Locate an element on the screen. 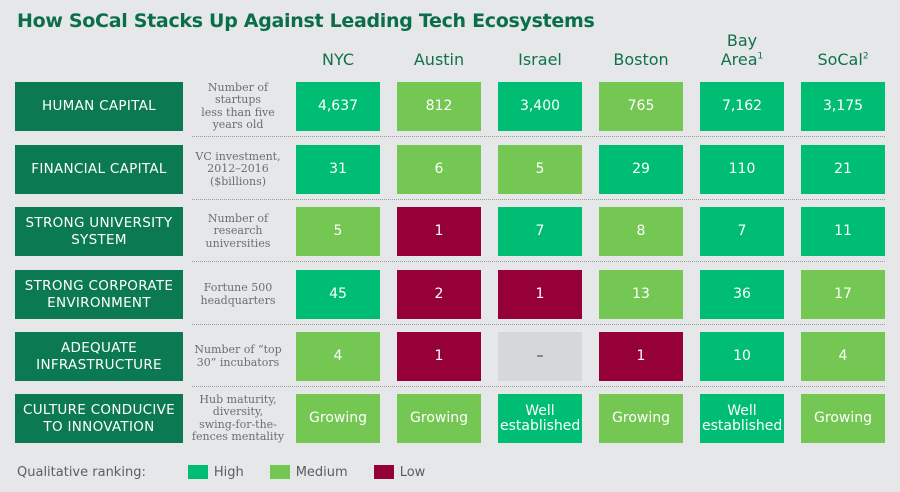 This screenshot has height=492, width=900. cell-value: 7,162 is located at coordinates (742, 106).